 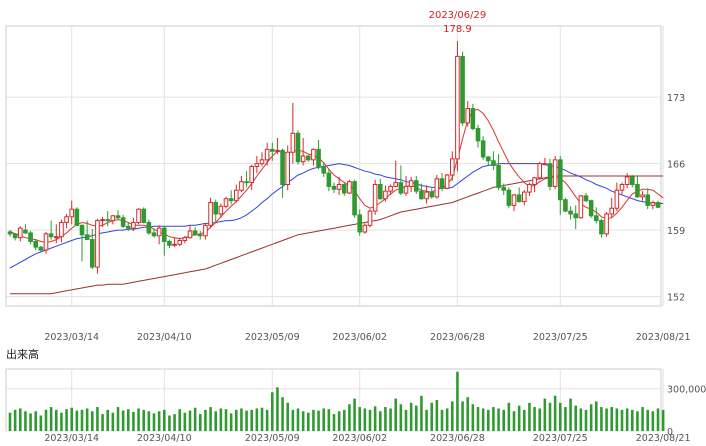 What do you see at coordinates (676, 165) in the screenshot?
I see `price-y-tick-label: 166` at bounding box center [676, 165].